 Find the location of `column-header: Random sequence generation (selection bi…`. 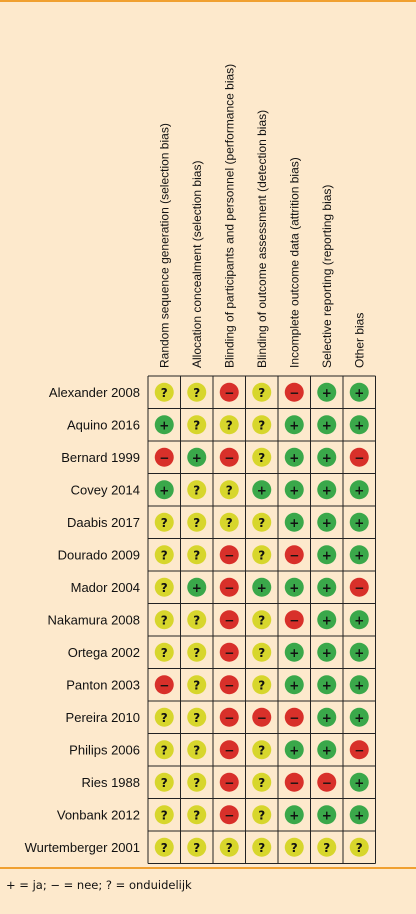

column-header: Random sequence generation (selection bi… is located at coordinates (164, 245).